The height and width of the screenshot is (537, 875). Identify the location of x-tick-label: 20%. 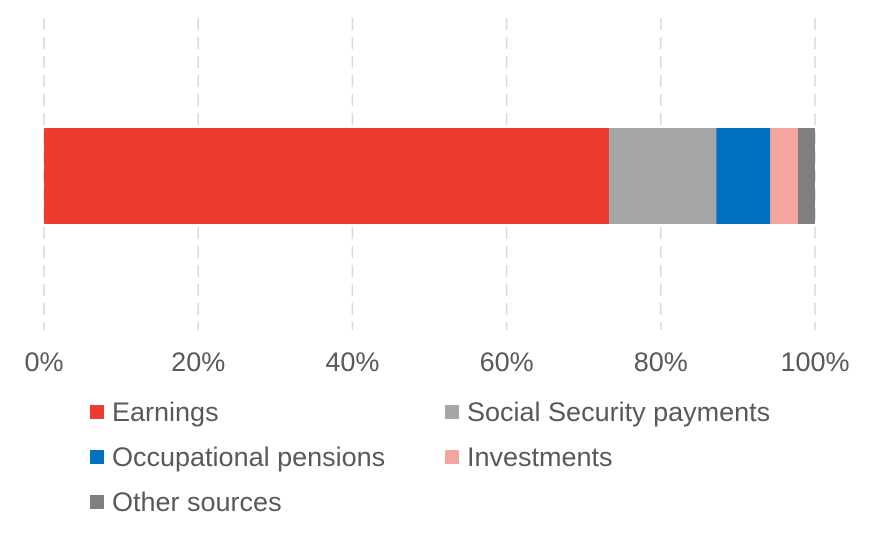
(198, 362).